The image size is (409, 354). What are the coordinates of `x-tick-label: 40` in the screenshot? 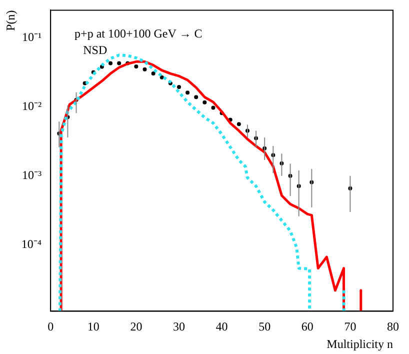 It's located at (222, 327).